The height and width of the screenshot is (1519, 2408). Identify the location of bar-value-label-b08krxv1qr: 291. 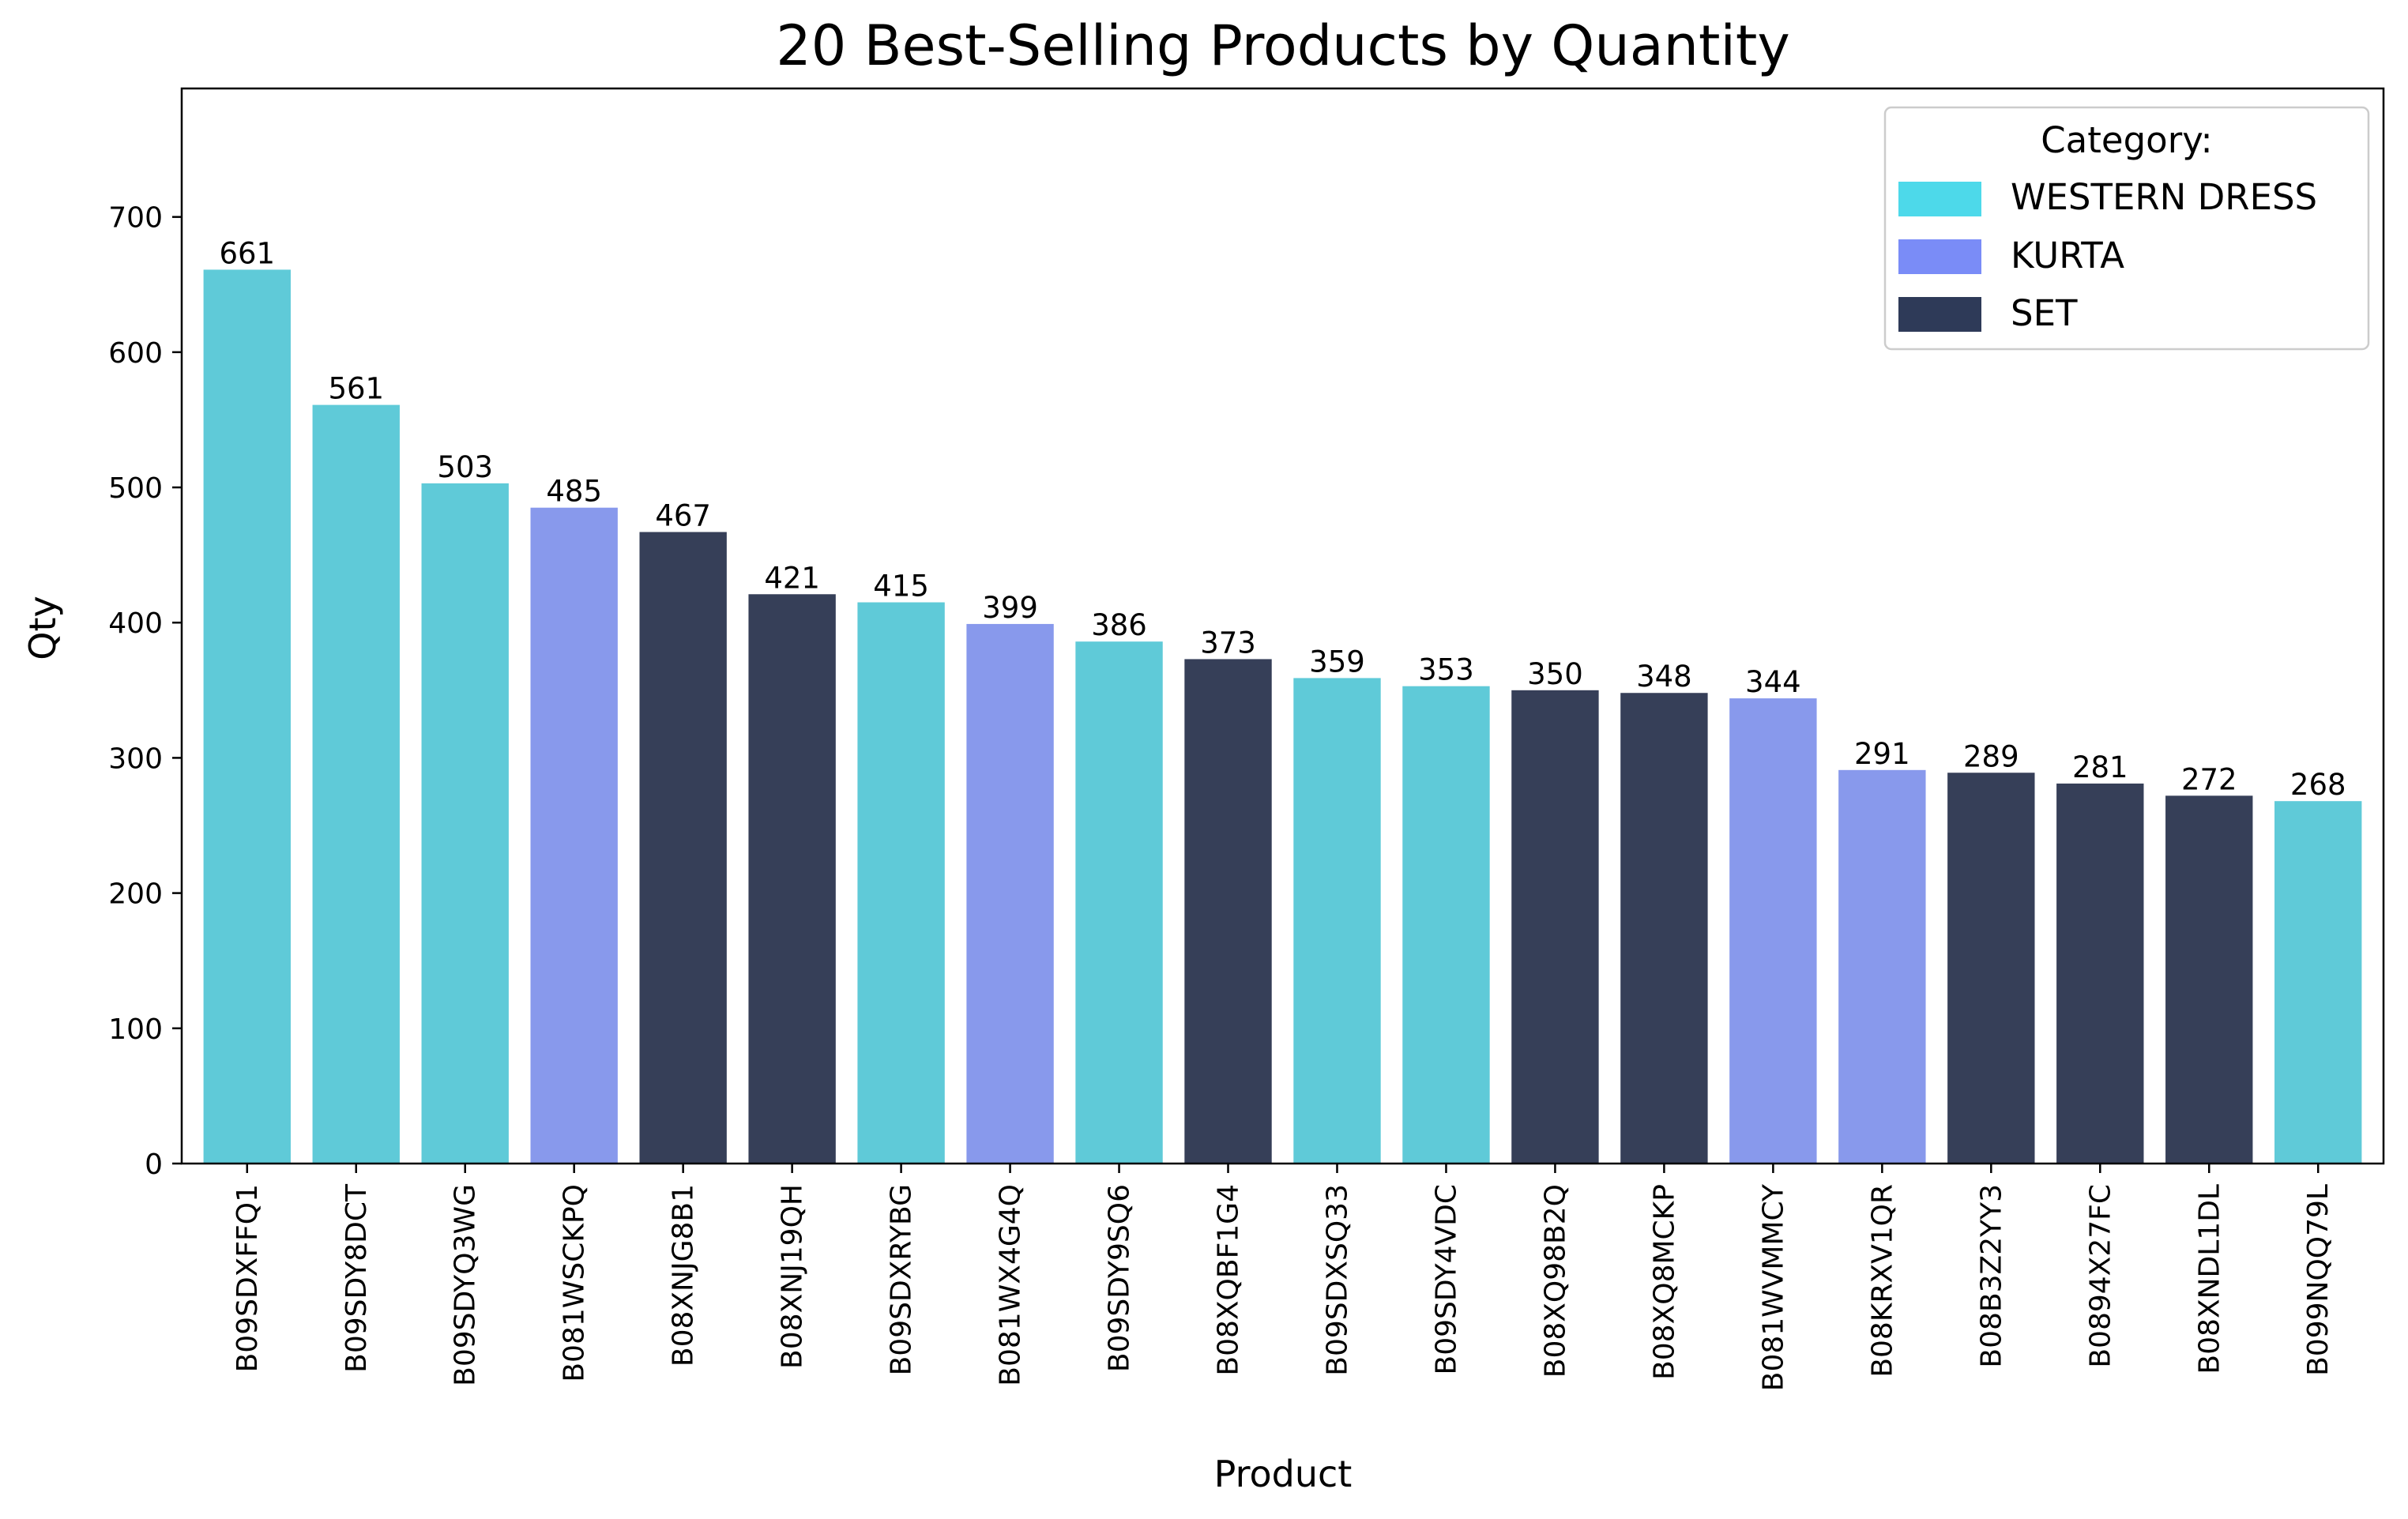
(1882, 754).